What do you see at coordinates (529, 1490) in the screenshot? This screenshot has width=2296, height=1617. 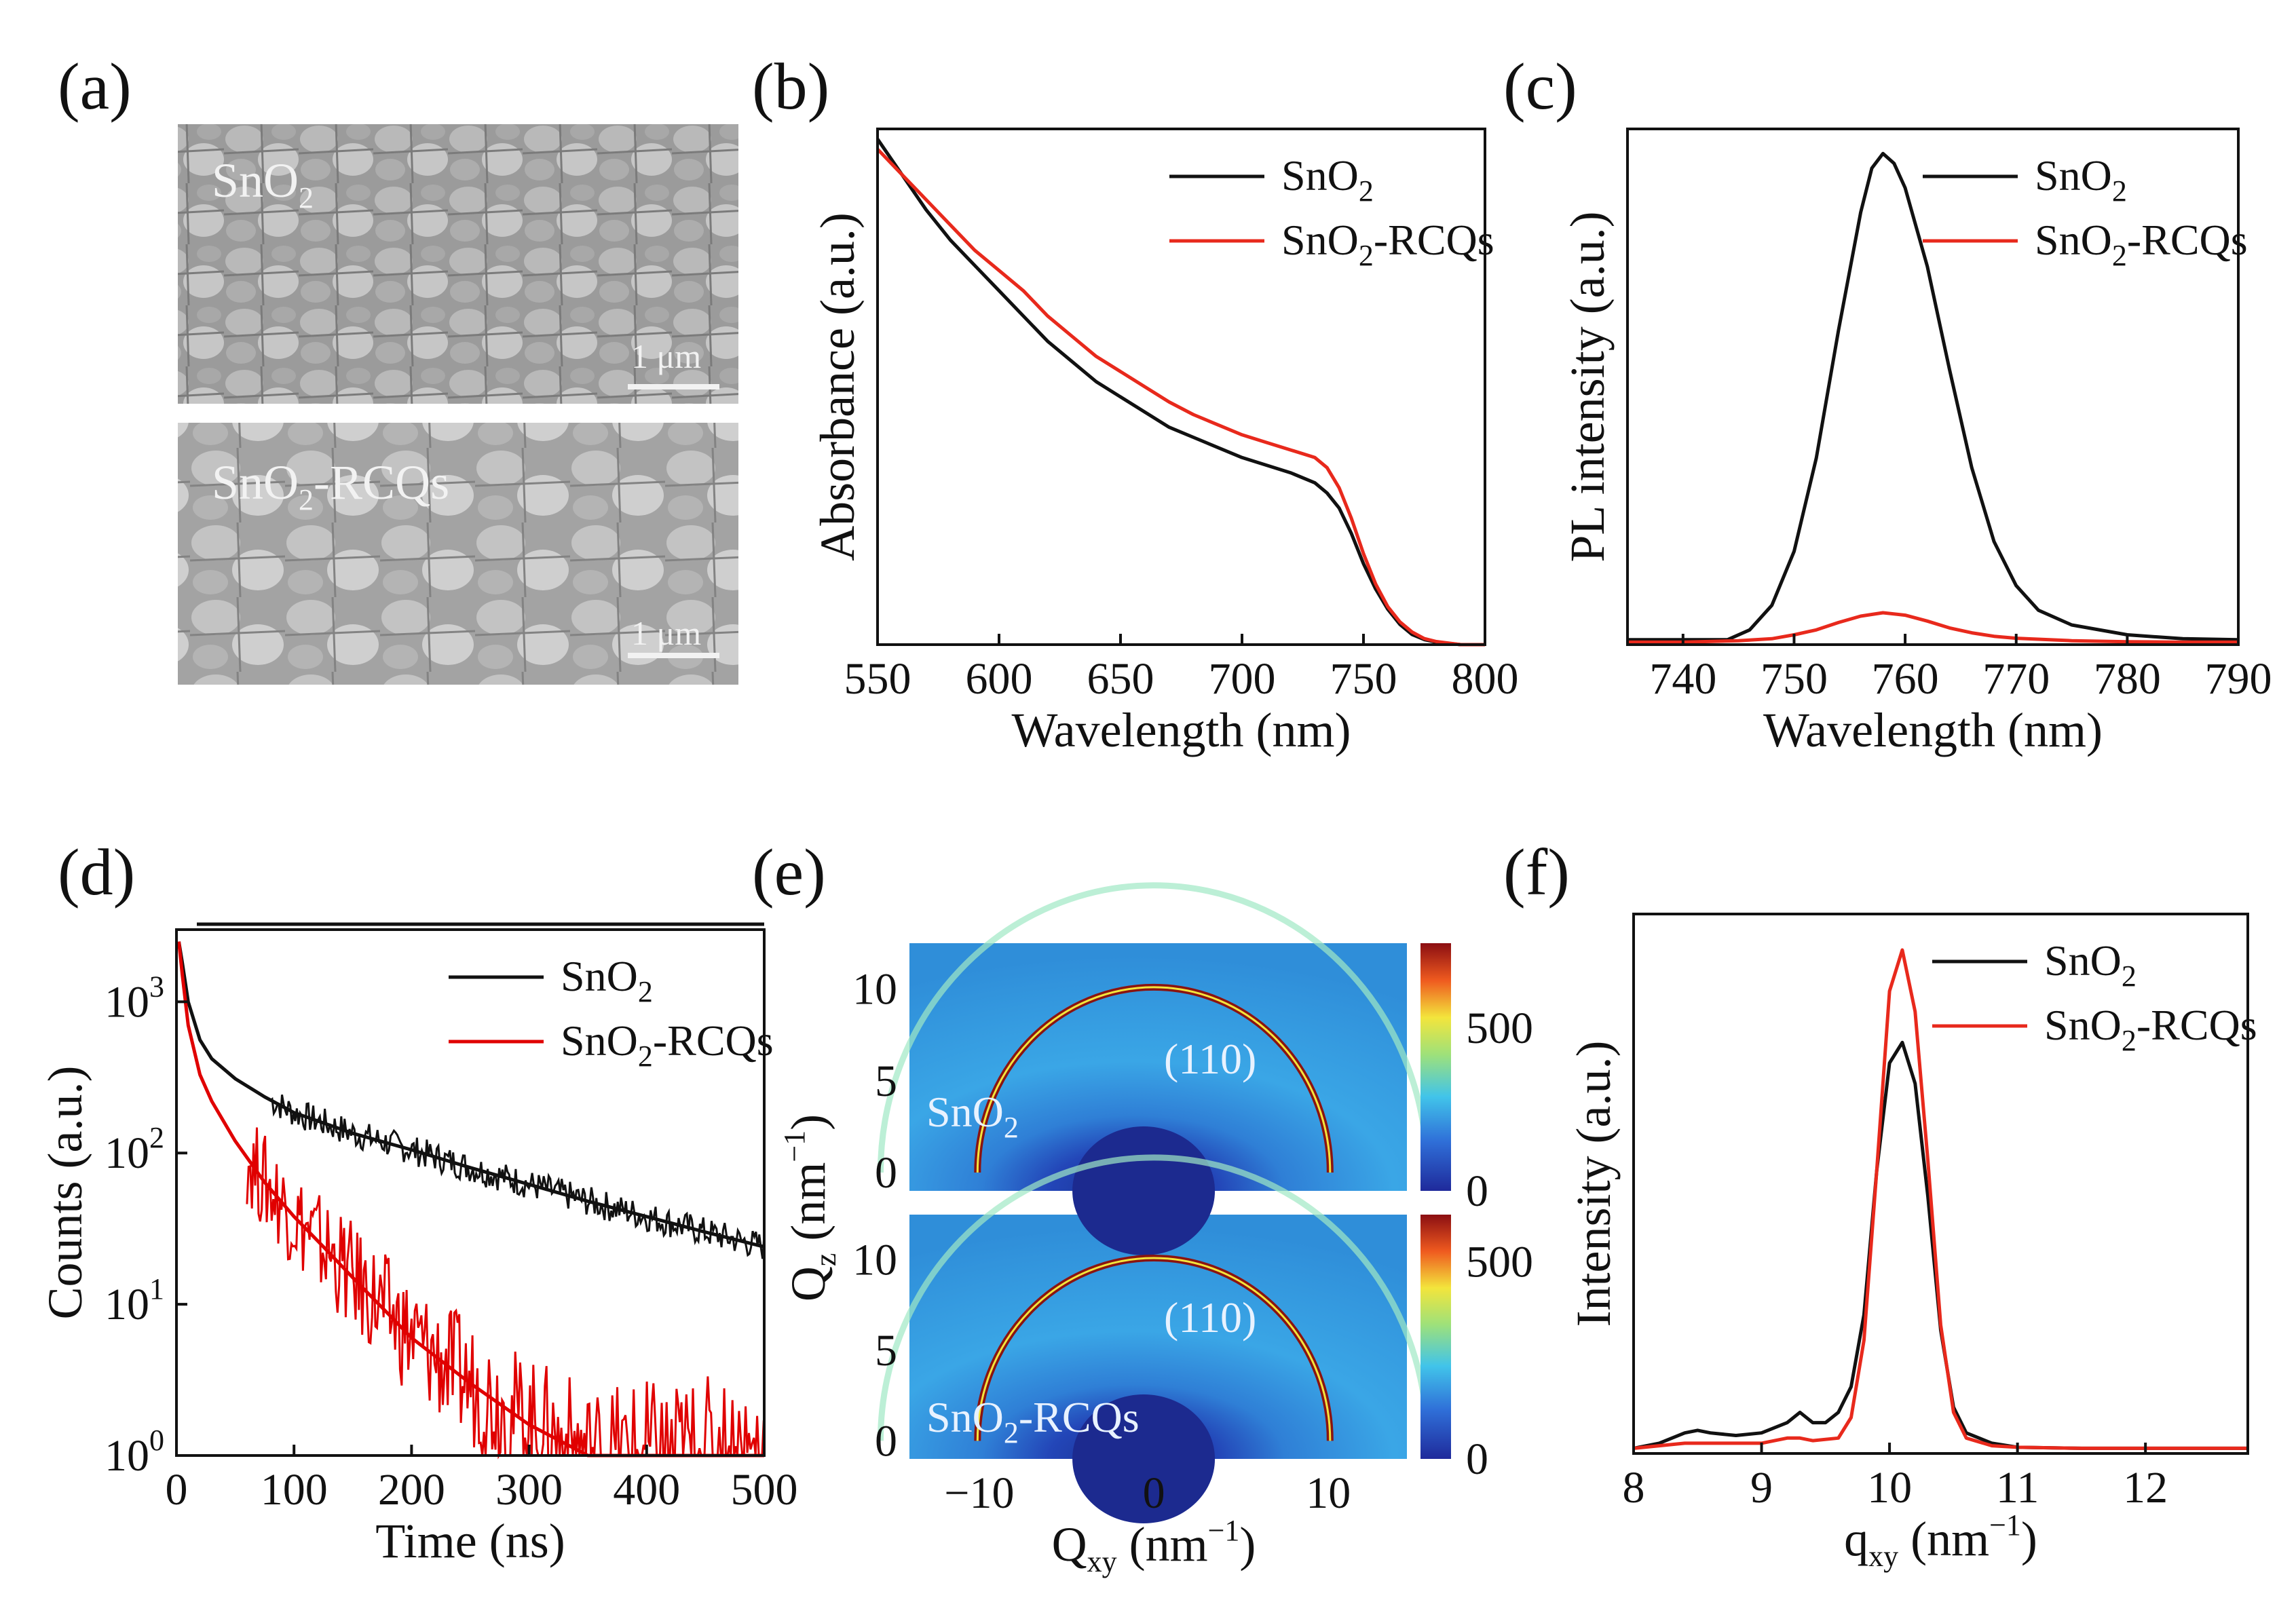 I see `x-tick-label-d-3: 300` at bounding box center [529, 1490].